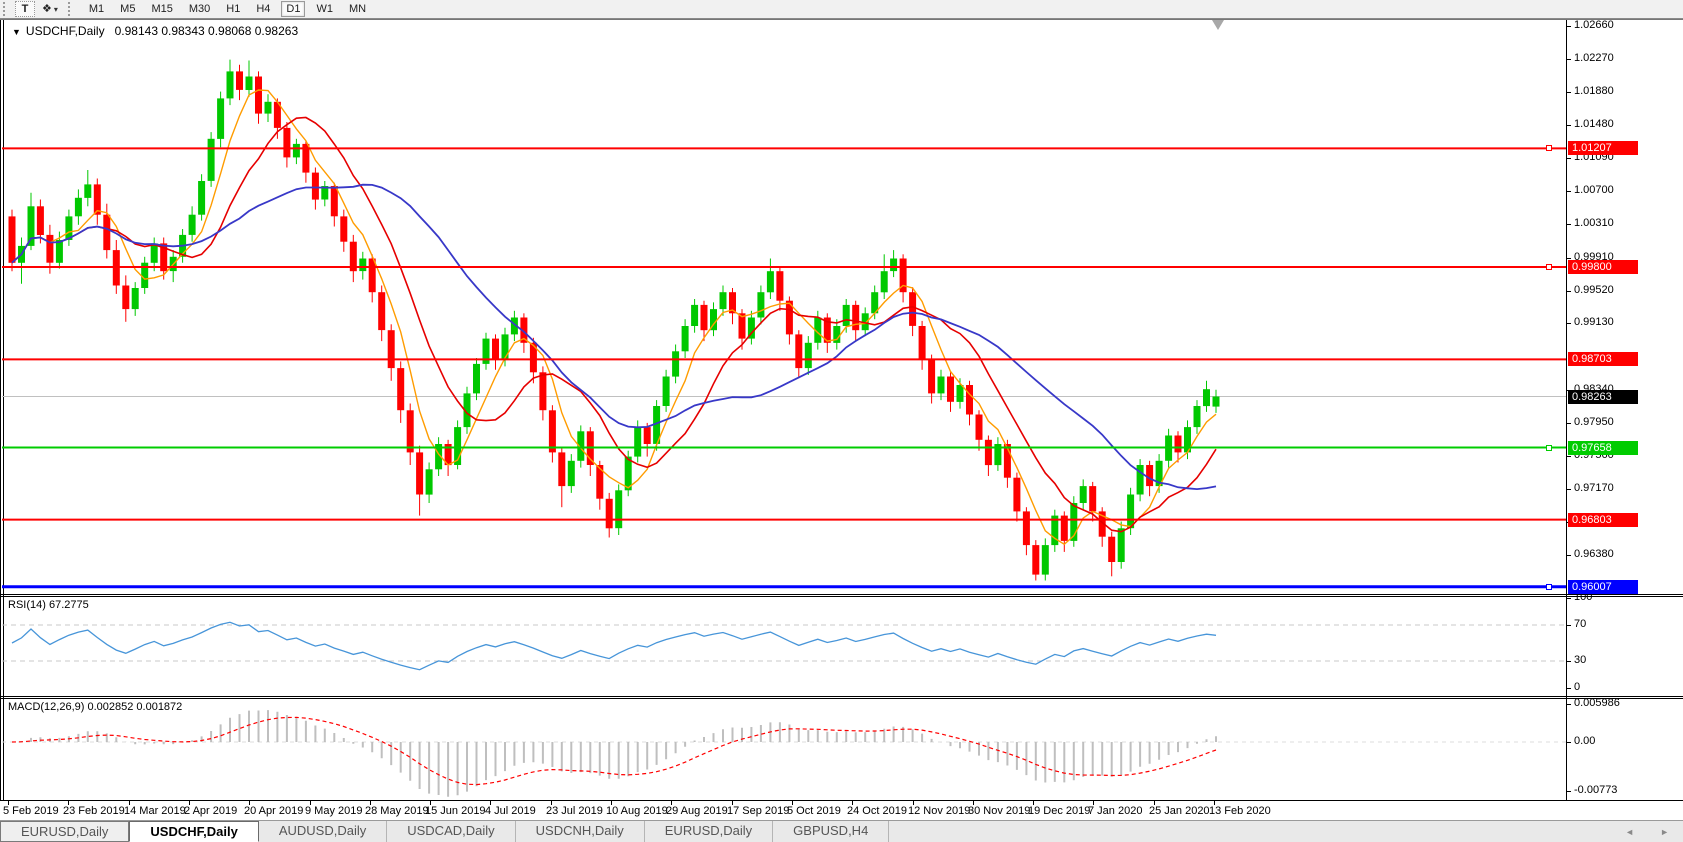 The height and width of the screenshot is (842, 1683). Describe the element at coordinates (1603, 448) in the screenshot. I see `hline-price-box: 0.97658` at that location.